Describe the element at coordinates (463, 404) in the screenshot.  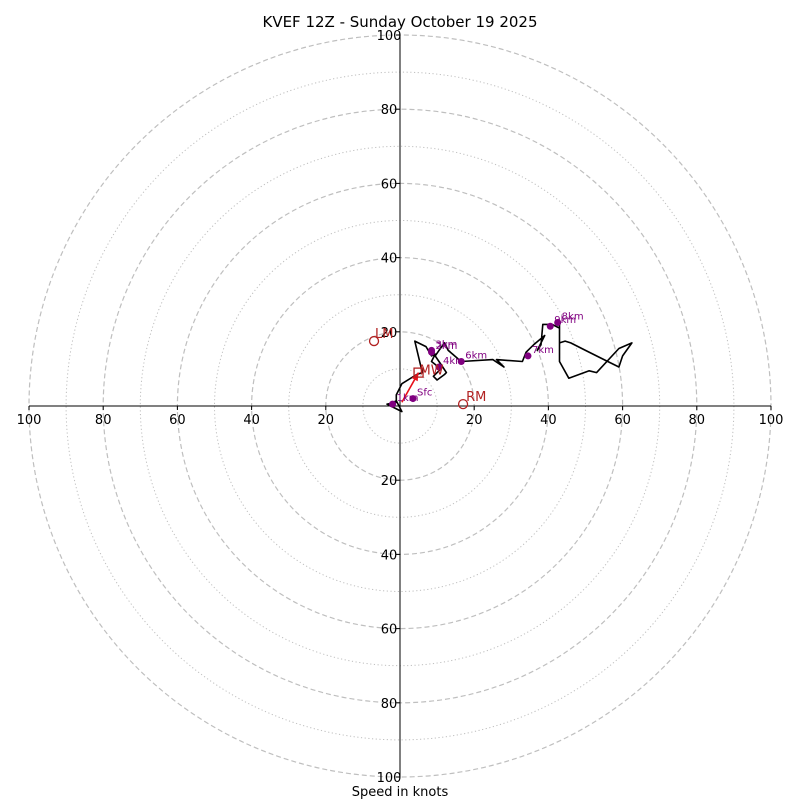
I see `right-mover-marker` at that location.